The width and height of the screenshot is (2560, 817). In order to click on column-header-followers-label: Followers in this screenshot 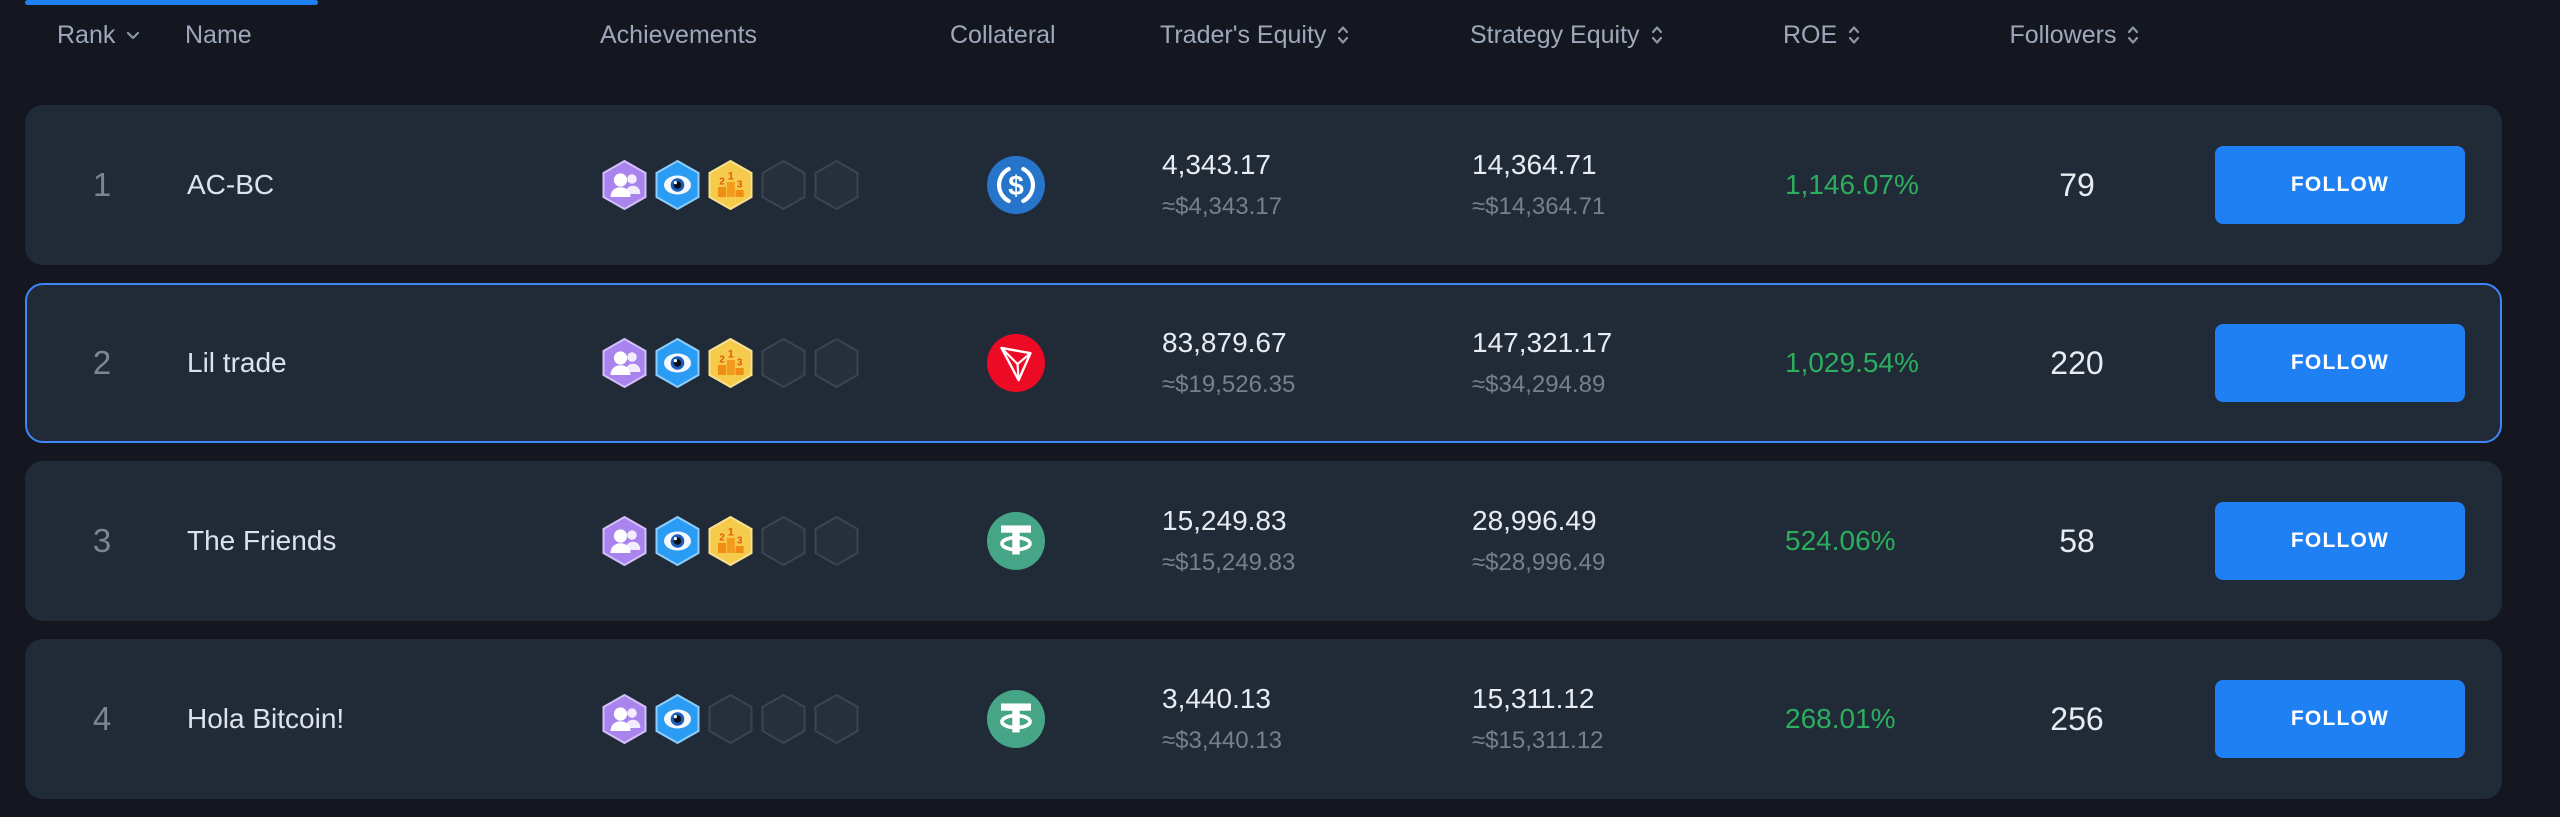, I will do `click(2063, 34)`.